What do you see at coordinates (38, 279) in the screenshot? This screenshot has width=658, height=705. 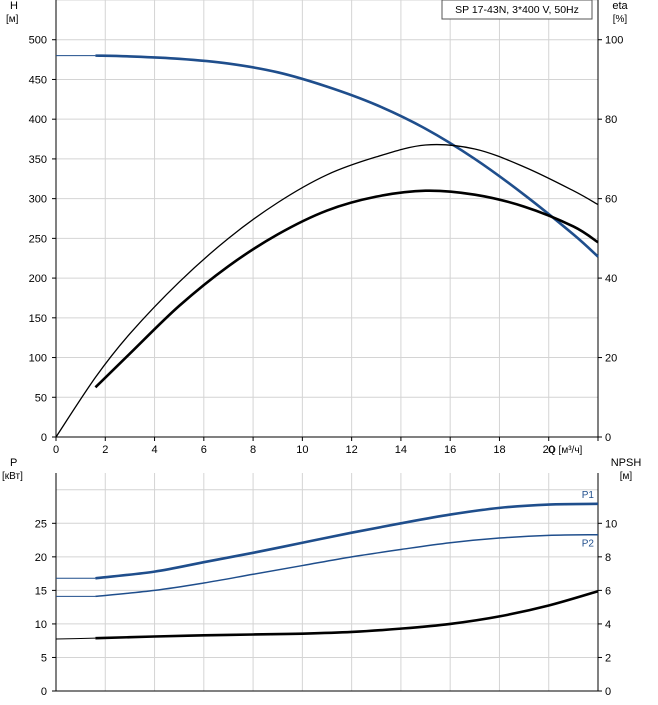 I see `top-y-tick-label: 200` at bounding box center [38, 279].